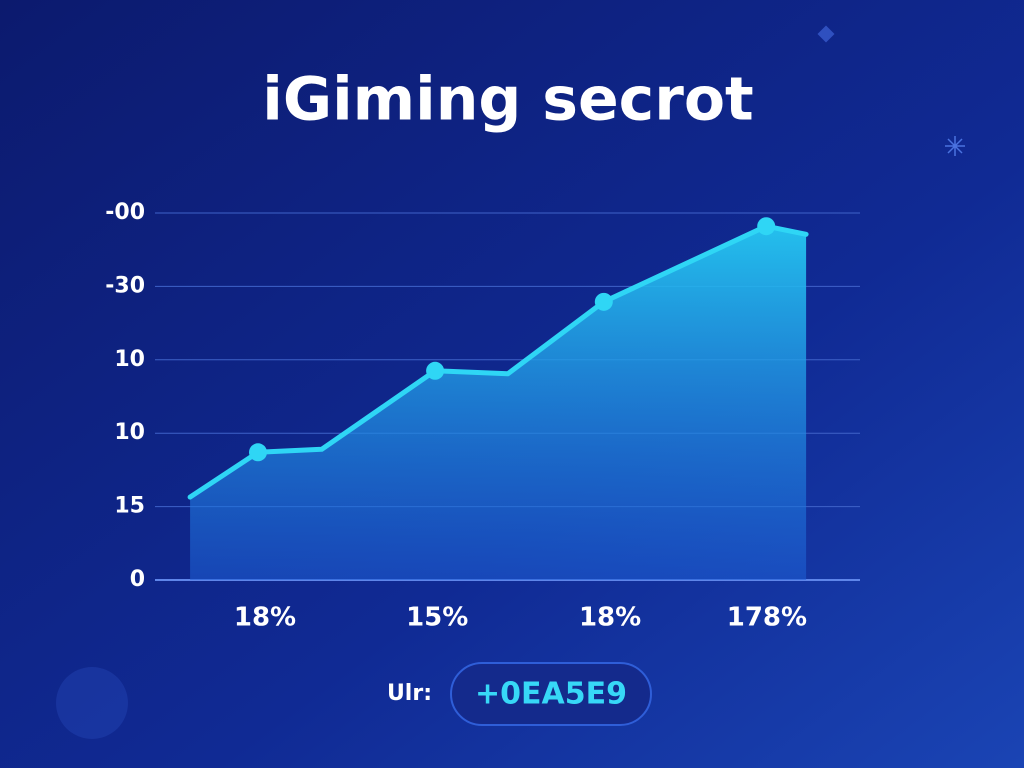  Describe the element at coordinates (437, 618) in the screenshot. I see `x-tick-label: 15%` at that location.